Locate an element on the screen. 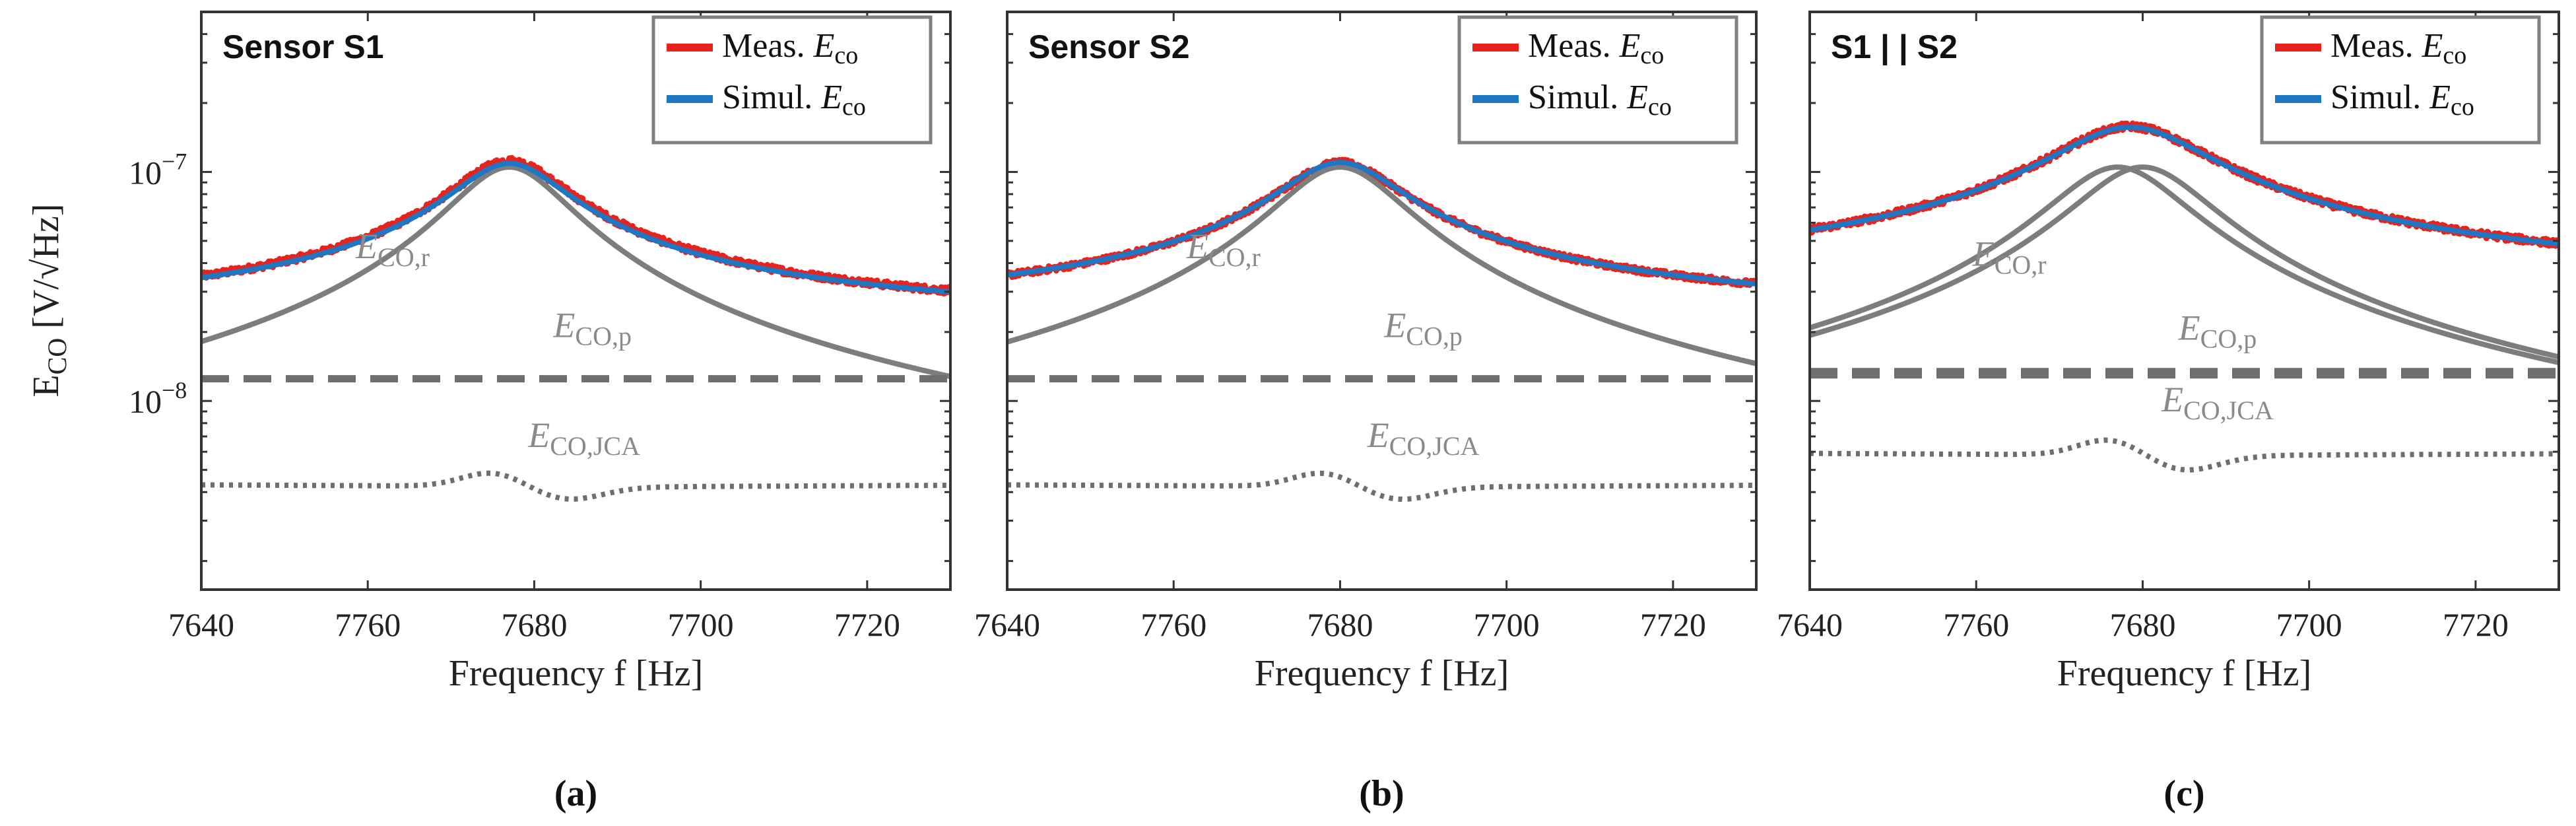  panel-title: S1 | | S2 is located at coordinates (1894, 47).